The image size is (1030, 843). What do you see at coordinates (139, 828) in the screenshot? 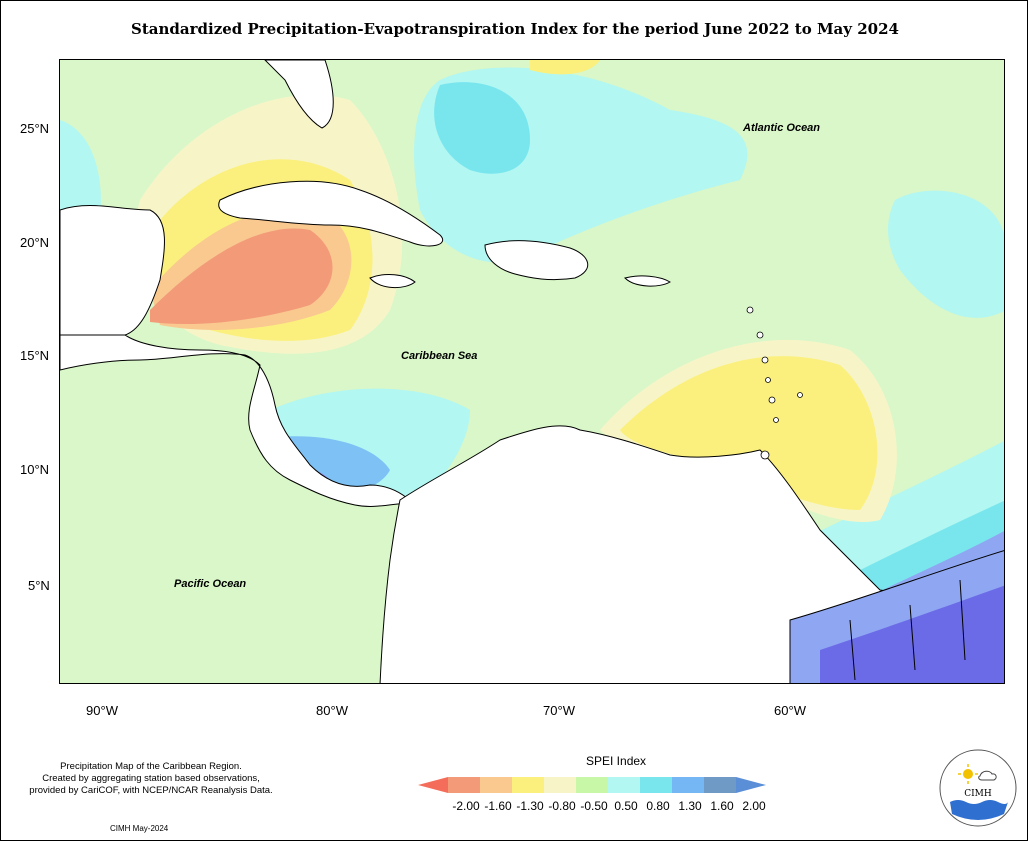
I see `map-credit: CIMH May-2024` at bounding box center [139, 828].